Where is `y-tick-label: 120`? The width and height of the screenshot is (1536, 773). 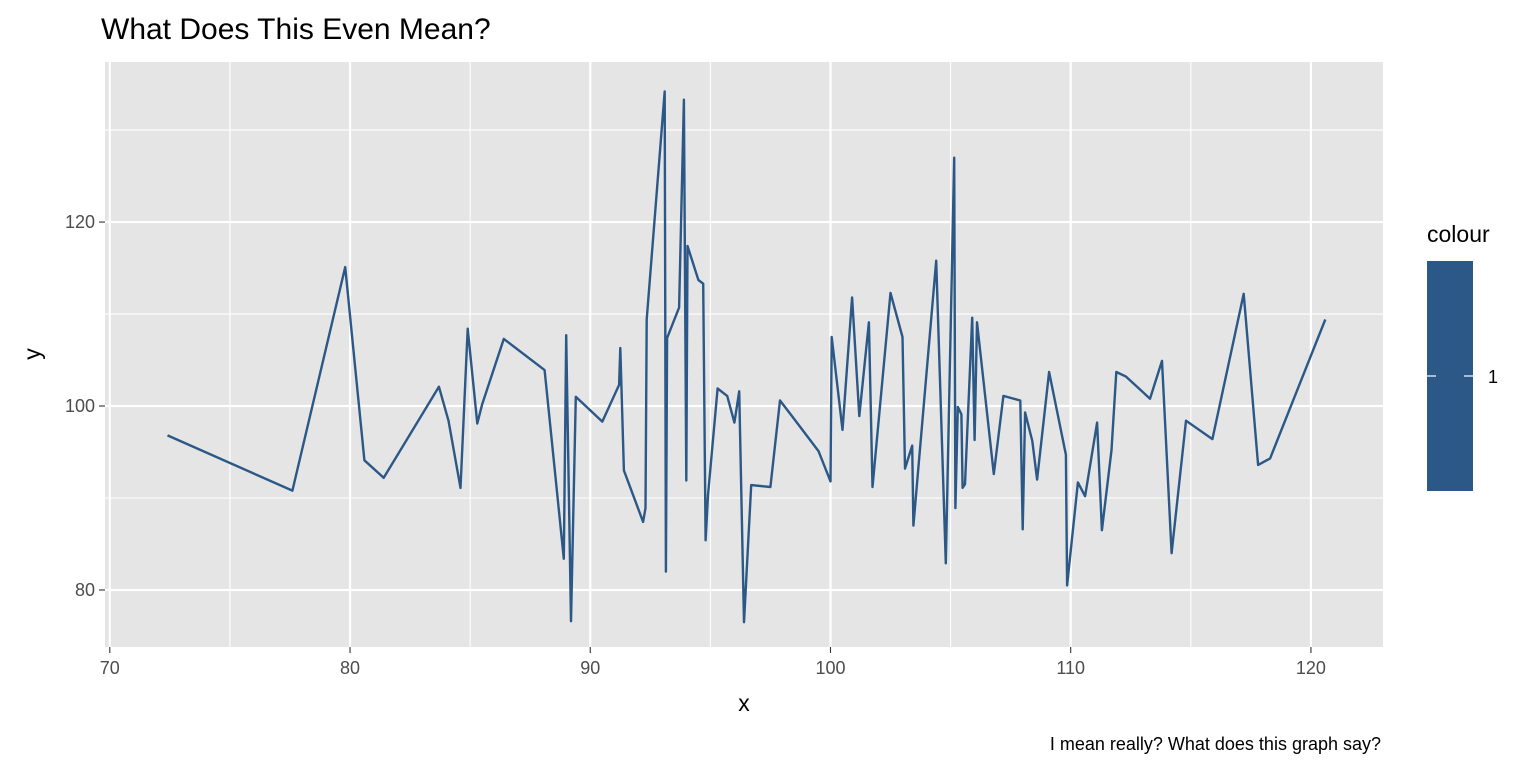 y-tick-label: 120 is located at coordinates (80, 222).